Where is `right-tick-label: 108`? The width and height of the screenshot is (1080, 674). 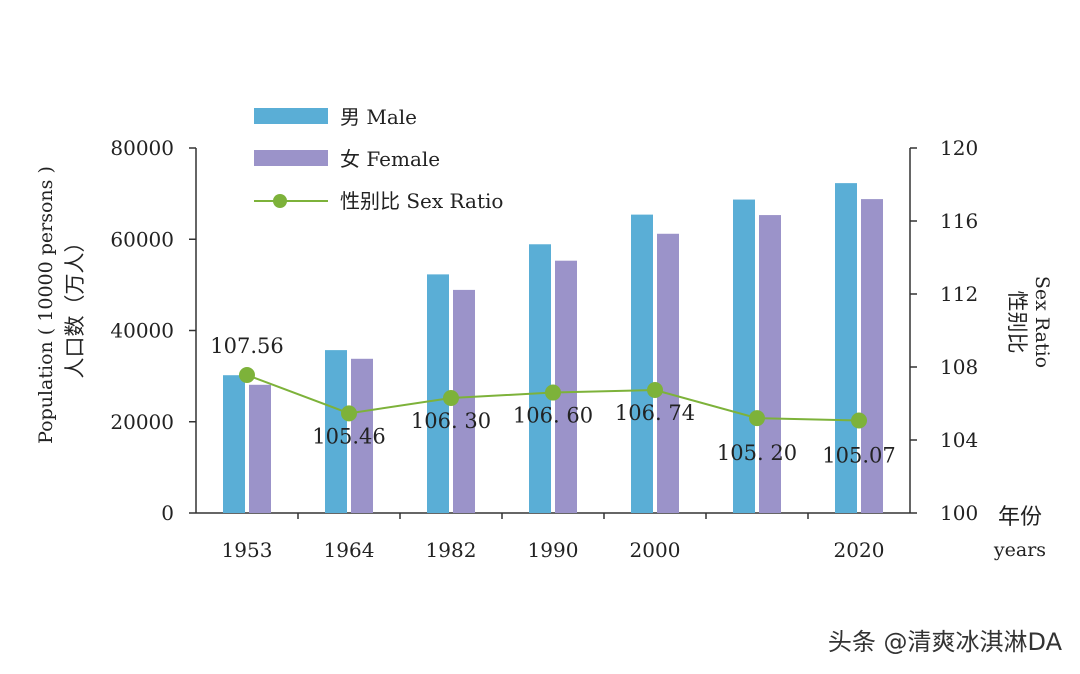 right-tick-label: 108 is located at coordinates (959, 367).